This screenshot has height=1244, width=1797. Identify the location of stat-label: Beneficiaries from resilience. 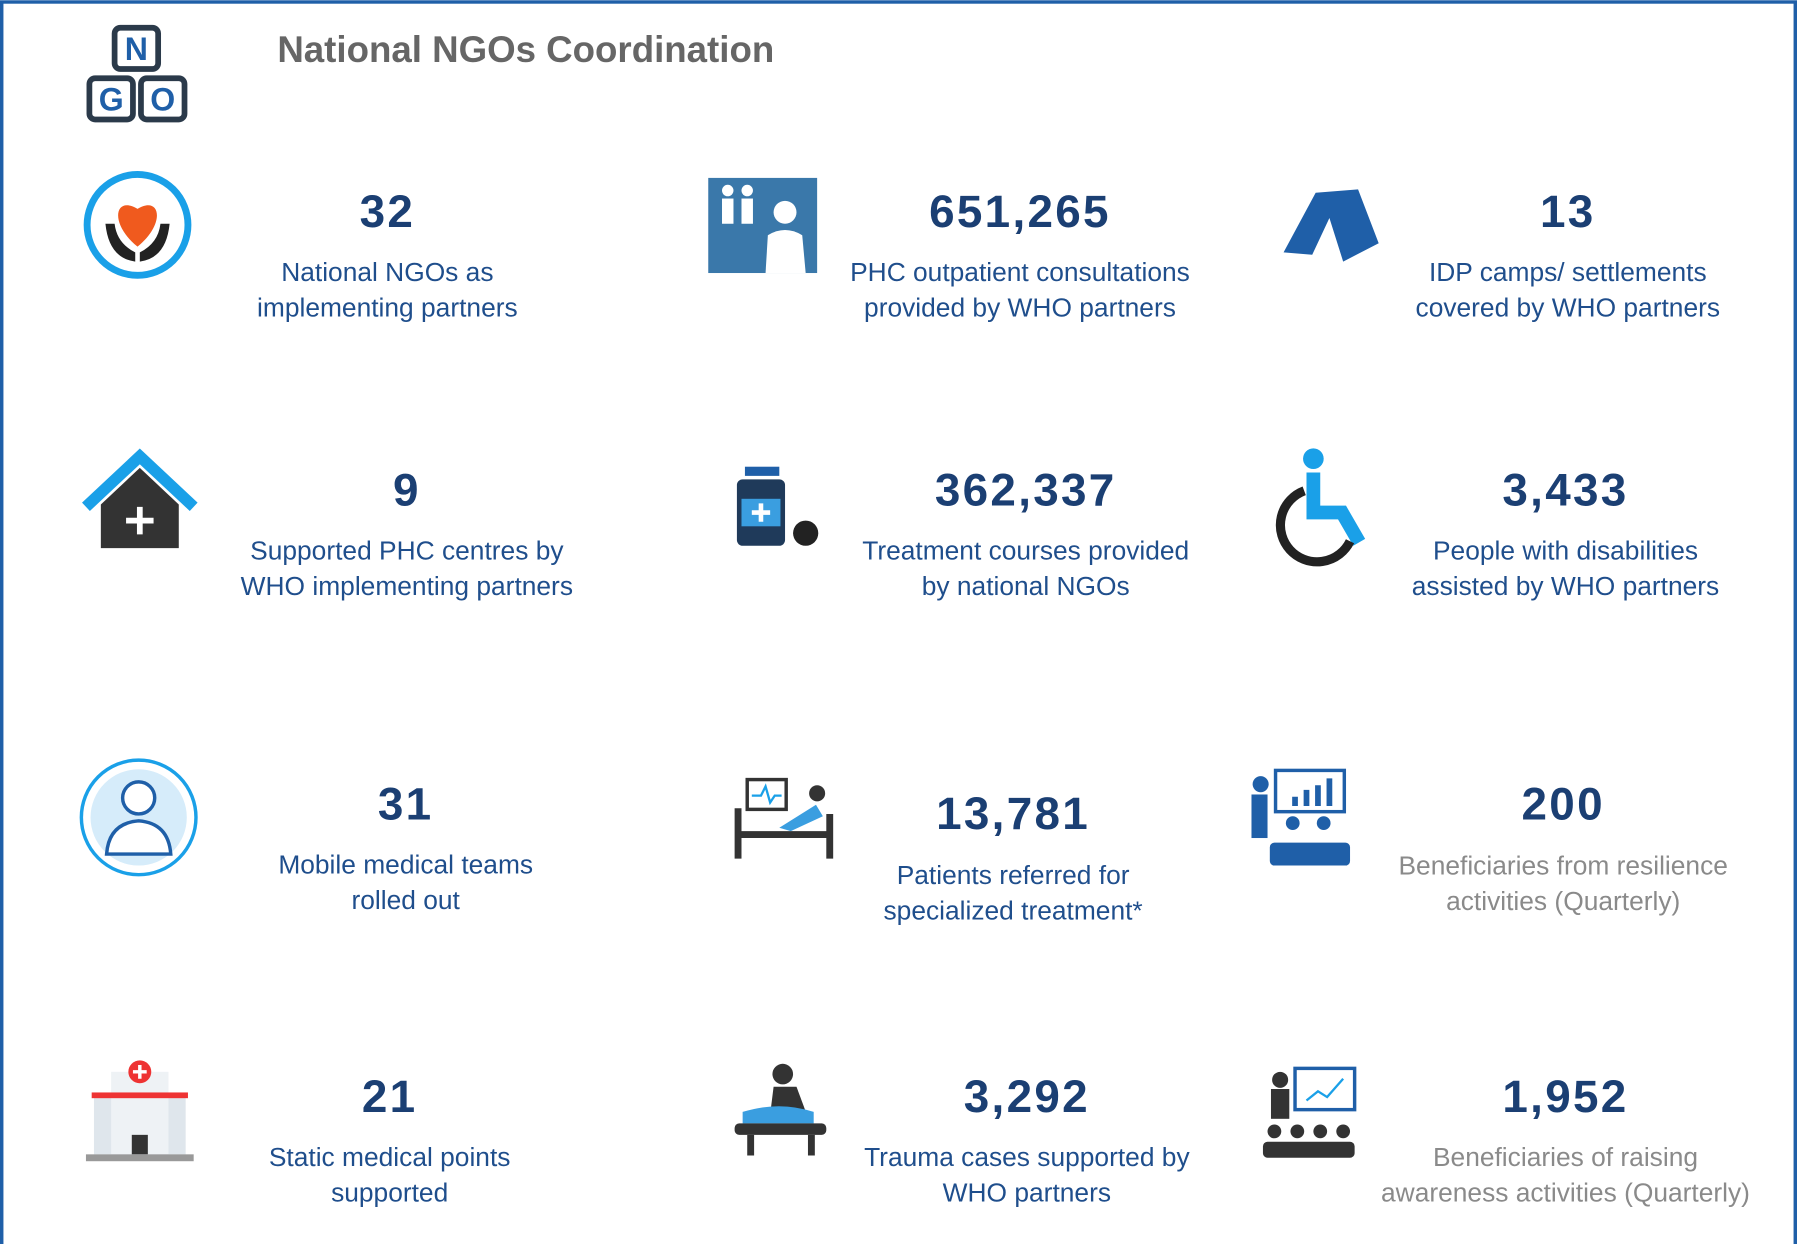
(1562, 866).